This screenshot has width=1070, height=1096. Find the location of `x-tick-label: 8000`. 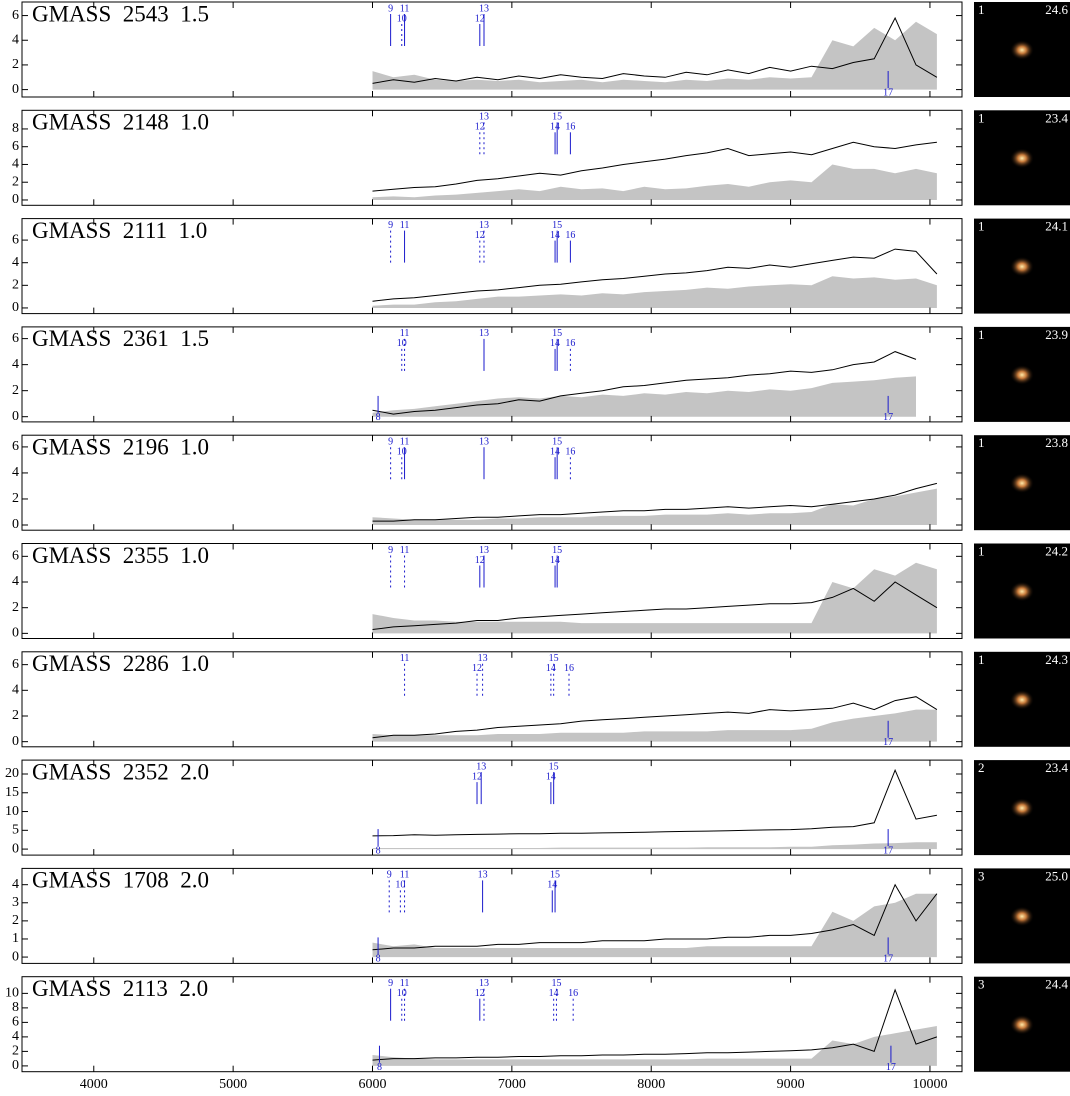

x-tick-label: 8000 is located at coordinates (651, 1084).